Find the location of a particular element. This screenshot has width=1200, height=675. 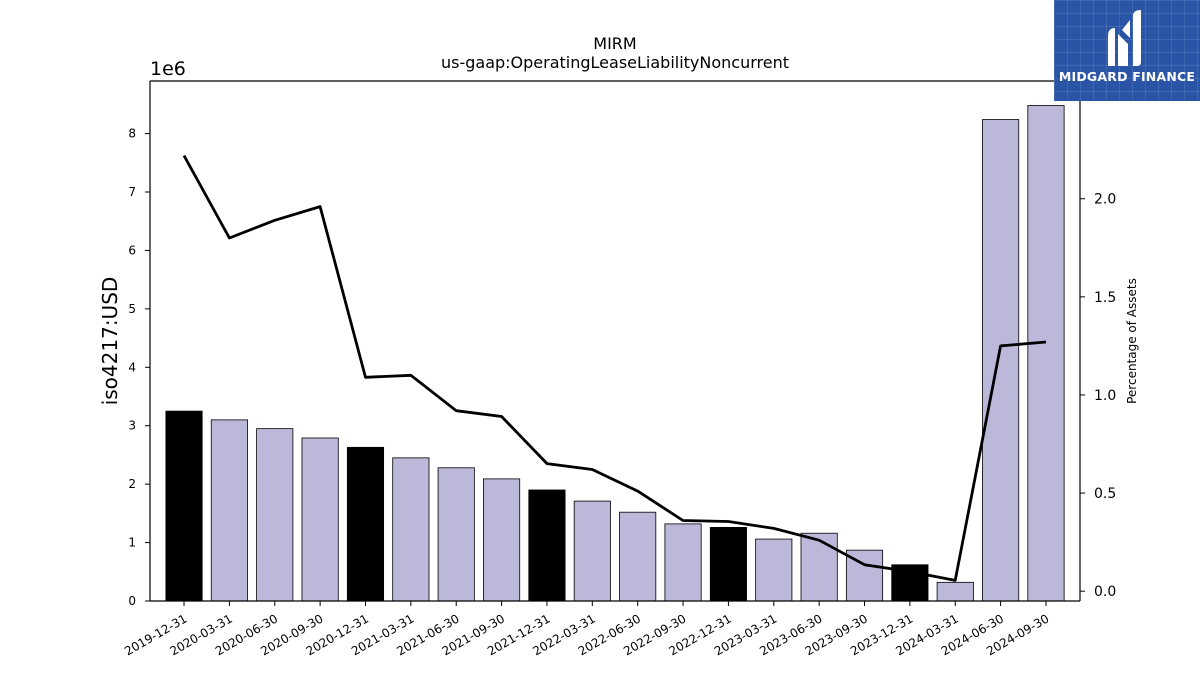

y-multiplier-label: 1e6 is located at coordinates (168, 69).